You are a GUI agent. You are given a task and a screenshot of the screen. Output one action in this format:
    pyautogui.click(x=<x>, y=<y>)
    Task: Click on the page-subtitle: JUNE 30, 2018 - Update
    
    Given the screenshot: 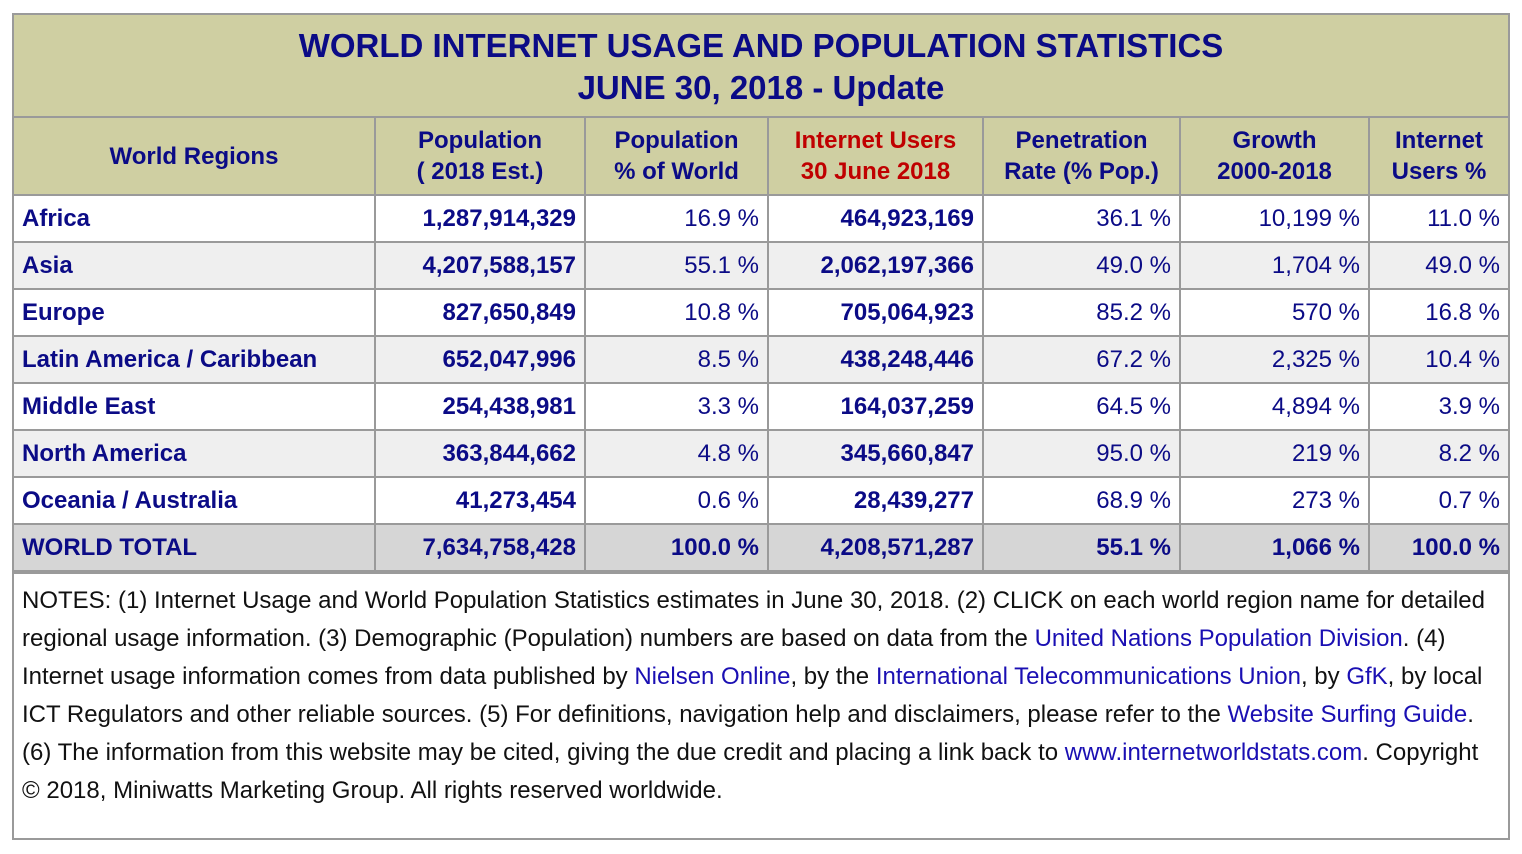 What is the action you would take?
    pyautogui.click(x=761, y=87)
    